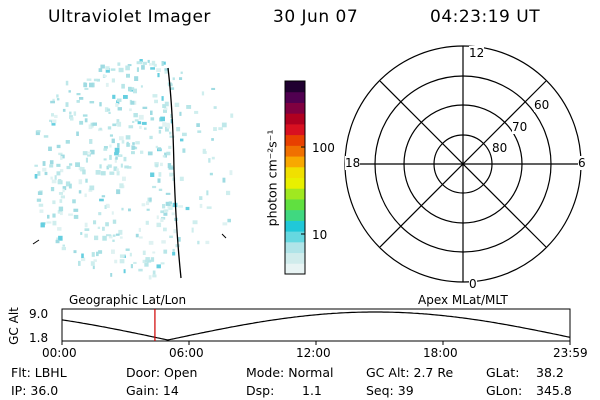 This screenshot has width=600, height=400. I want to click on timeline-frame, so click(316, 325).